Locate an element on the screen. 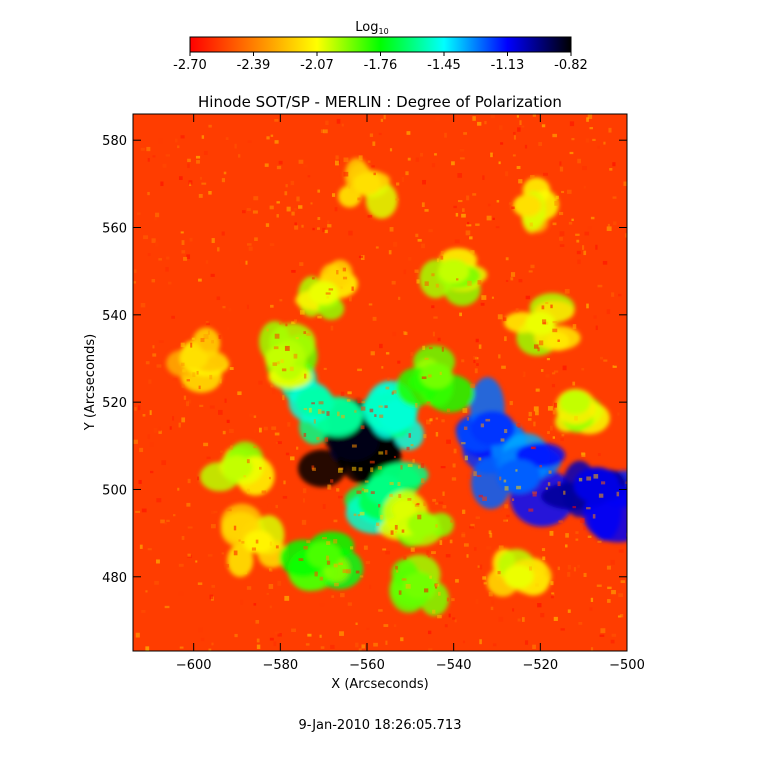 Image resolution: width=760 pixels, height=768 pixels. colorbar-tick-label: -2.39 is located at coordinates (254, 65).